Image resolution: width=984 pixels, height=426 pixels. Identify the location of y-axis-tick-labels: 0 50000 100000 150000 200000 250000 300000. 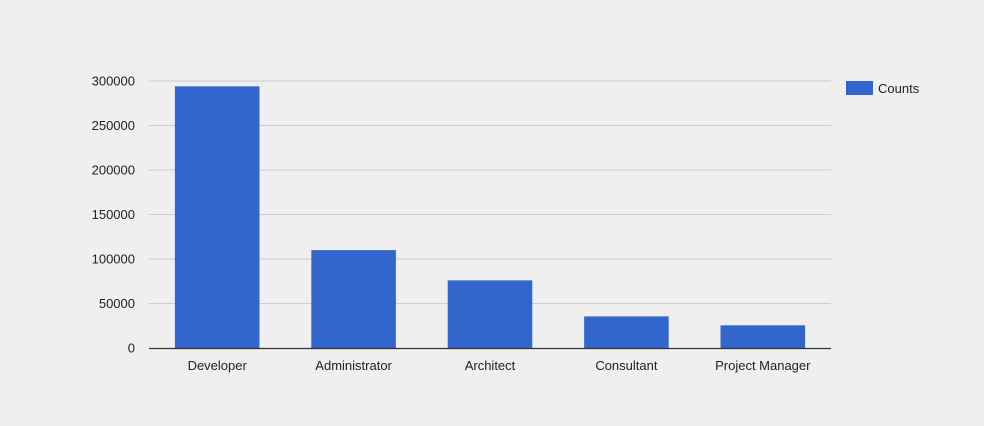
(113, 215).